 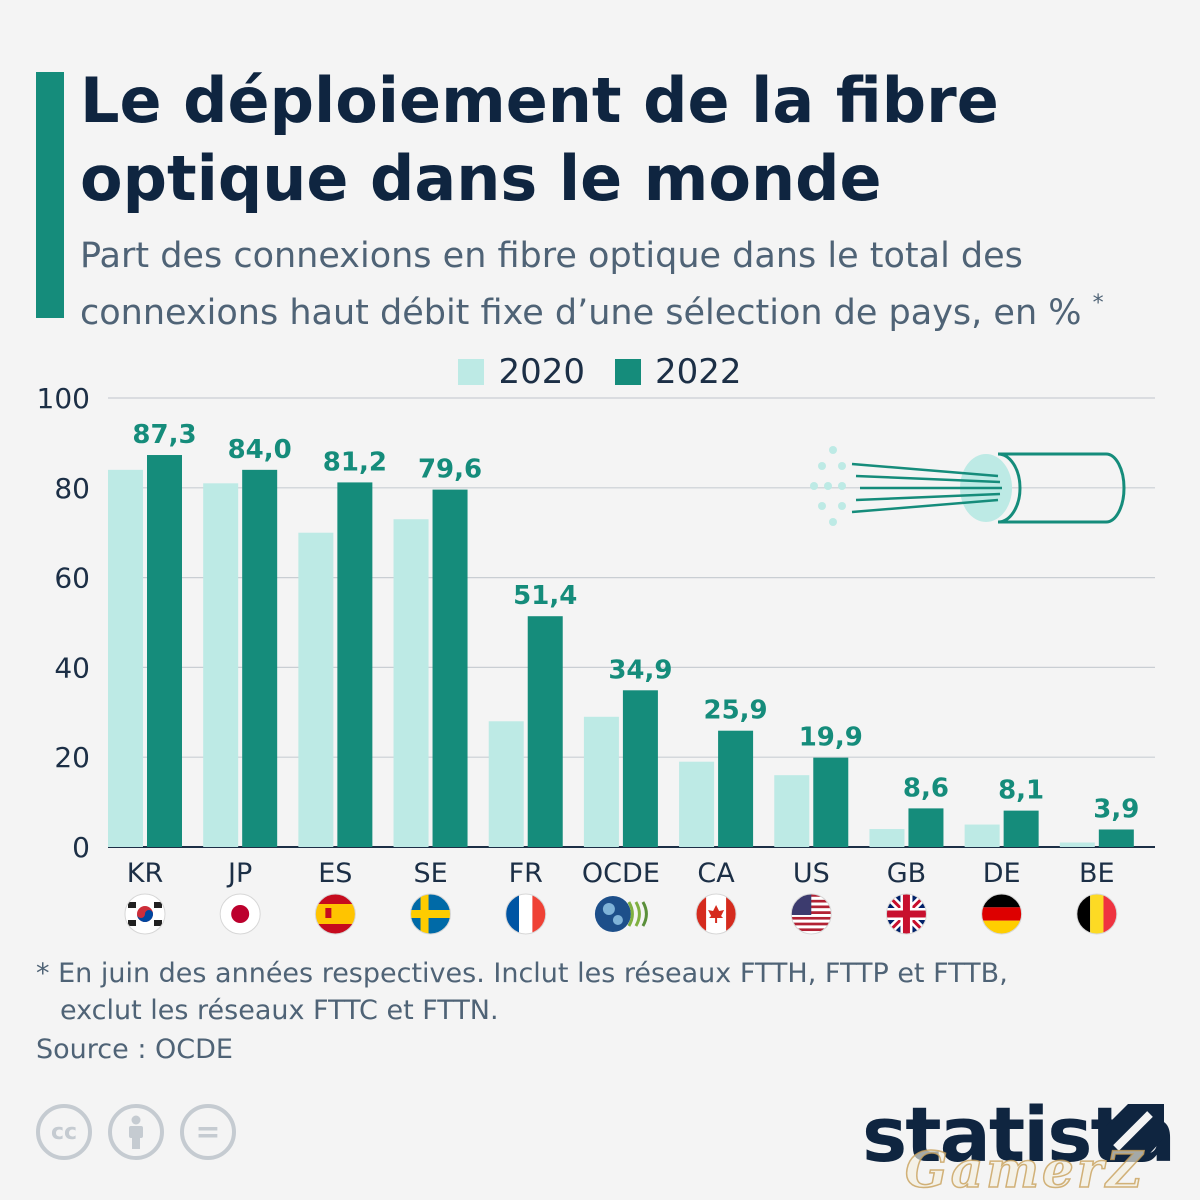 I want to click on bar-2022-de, so click(x=1021, y=828).